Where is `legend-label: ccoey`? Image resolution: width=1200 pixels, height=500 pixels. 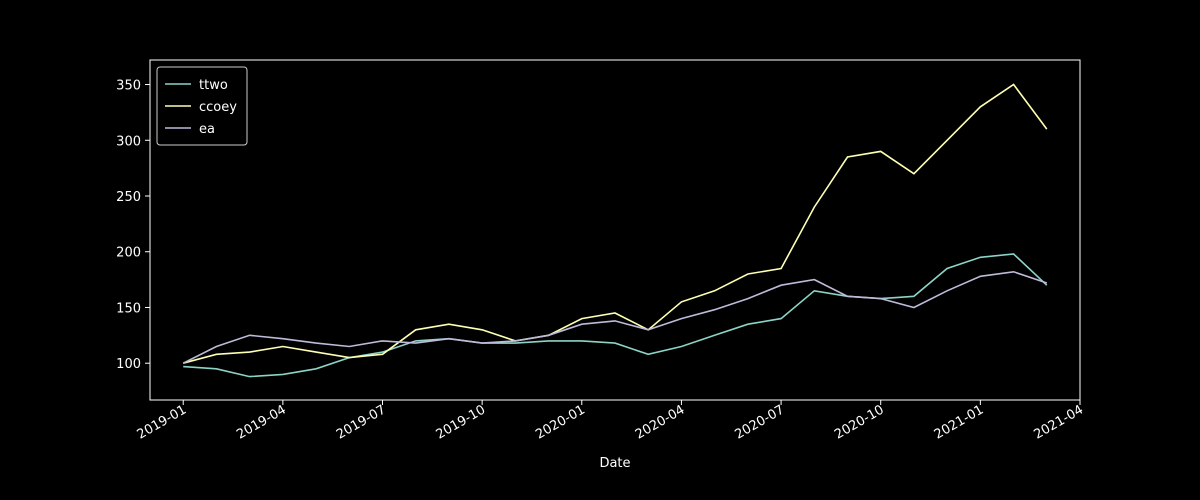 legend-label: ccoey is located at coordinates (218, 107).